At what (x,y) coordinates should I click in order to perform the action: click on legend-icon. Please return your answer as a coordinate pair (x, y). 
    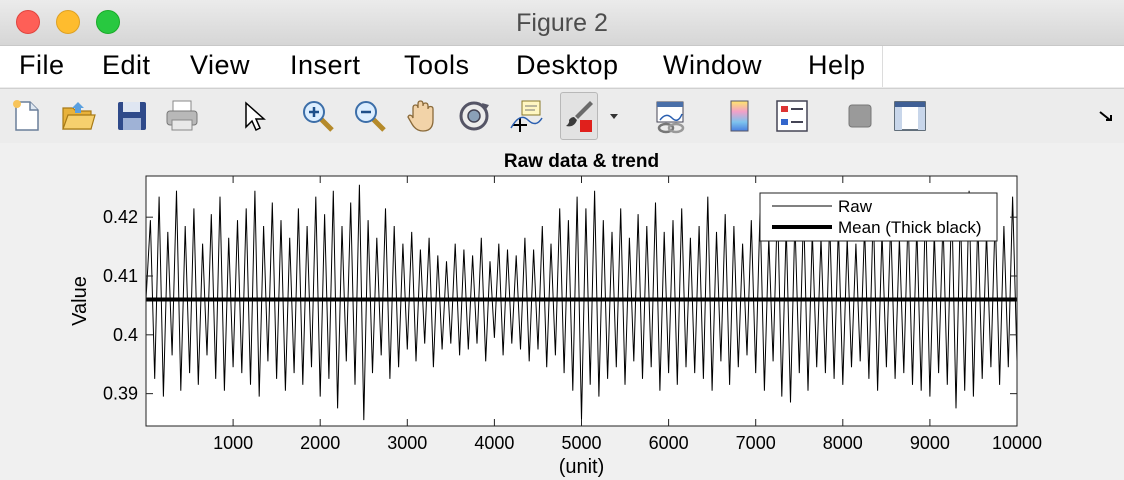
    Looking at the image, I should click on (792, 116).